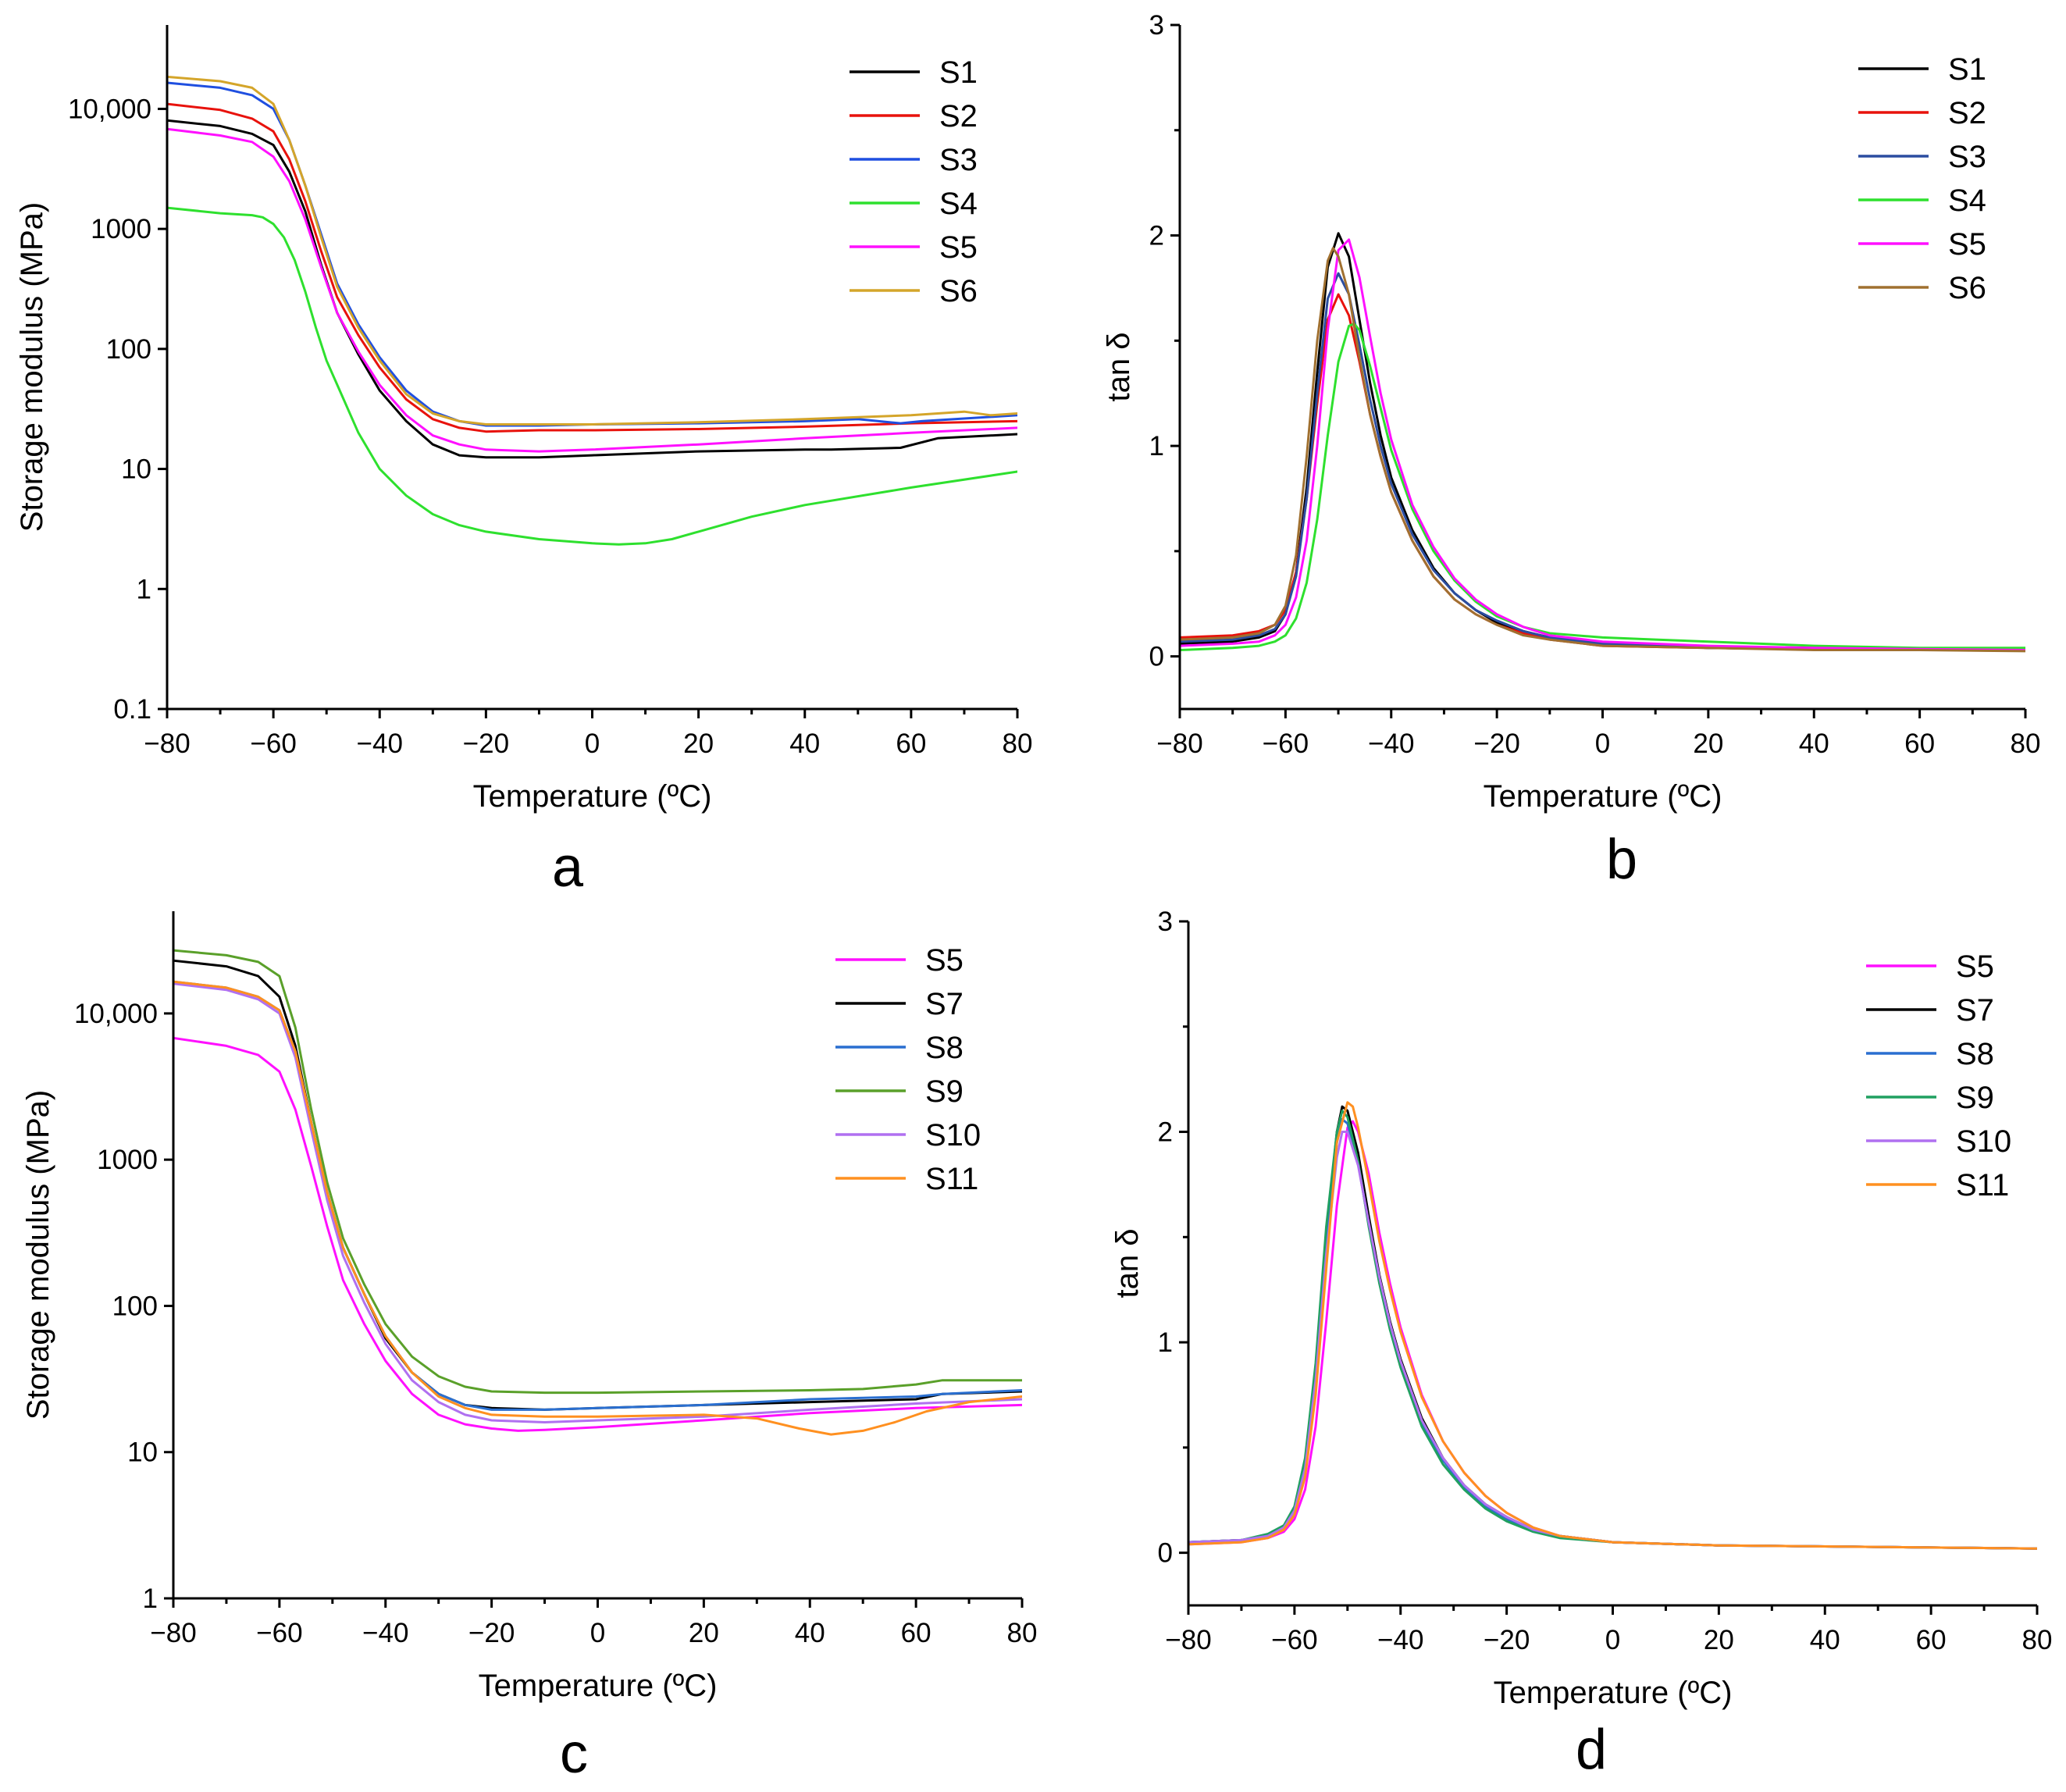  Describe the element at coordinates (951, 1179) in the screenshot. I see `legend-label-s11: S11` at that location.